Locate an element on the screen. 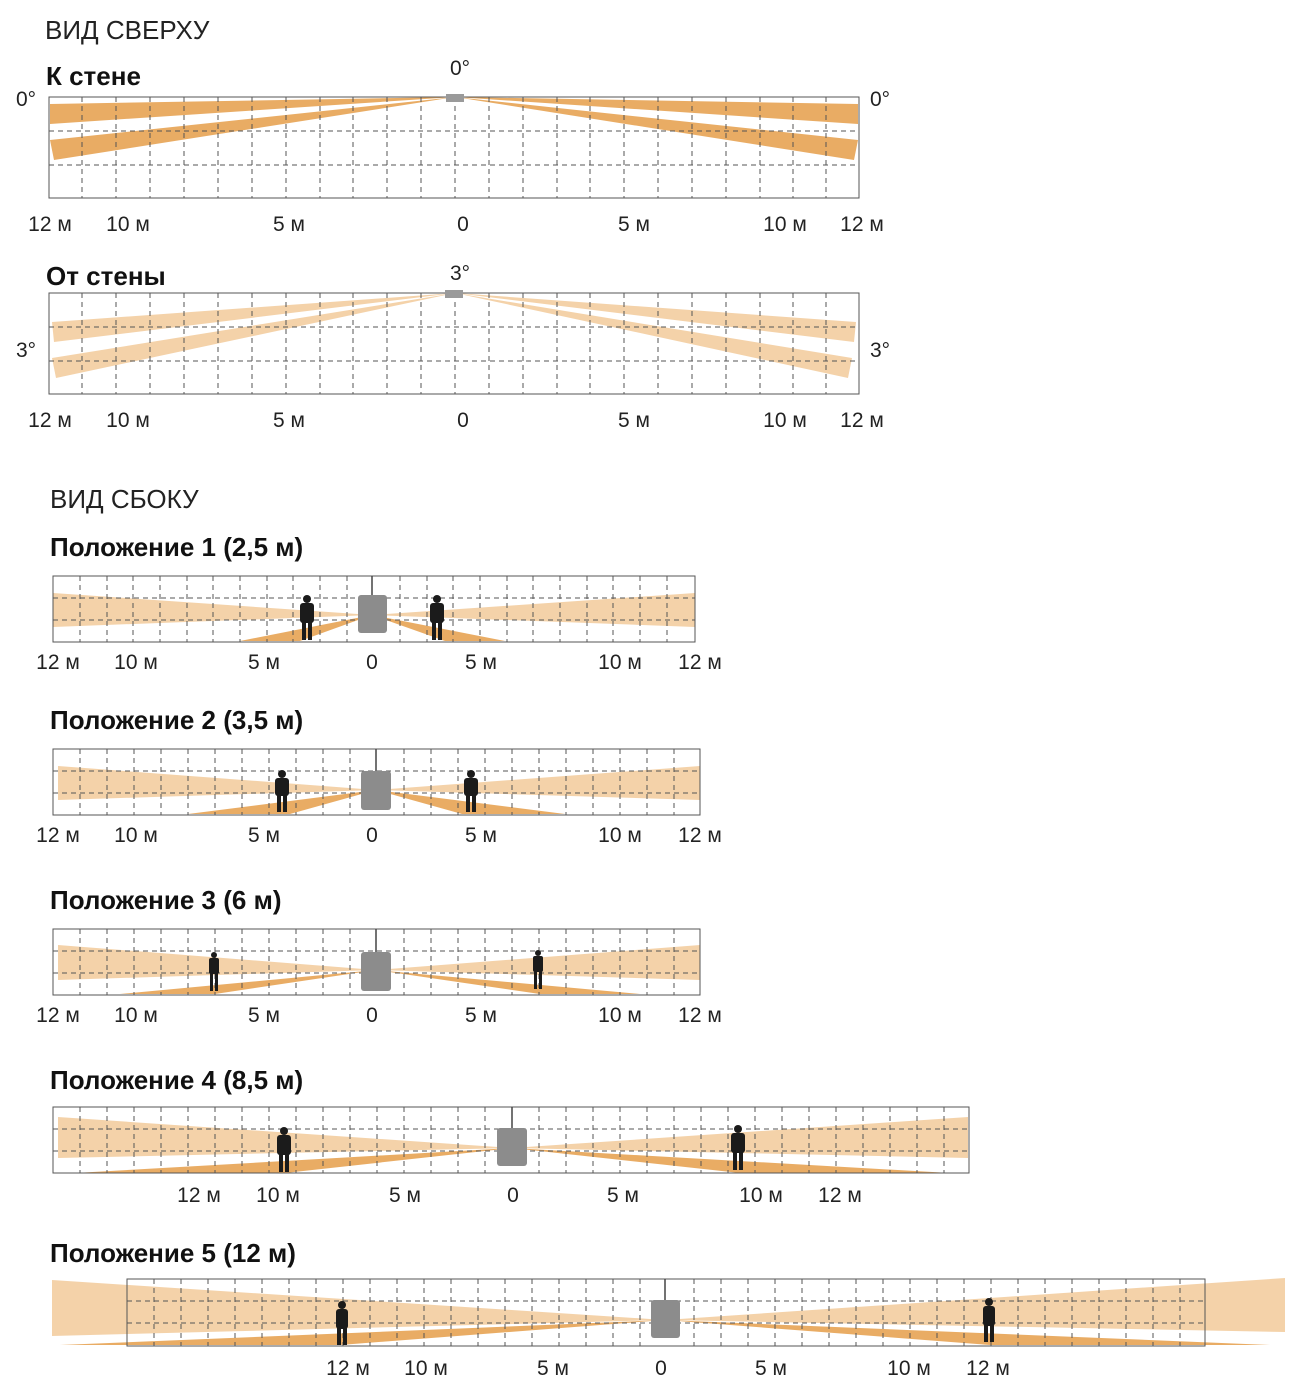 This screenshot has width=1310, height=1390. position-1-sensor-icon is located at coordinates (372, 614).